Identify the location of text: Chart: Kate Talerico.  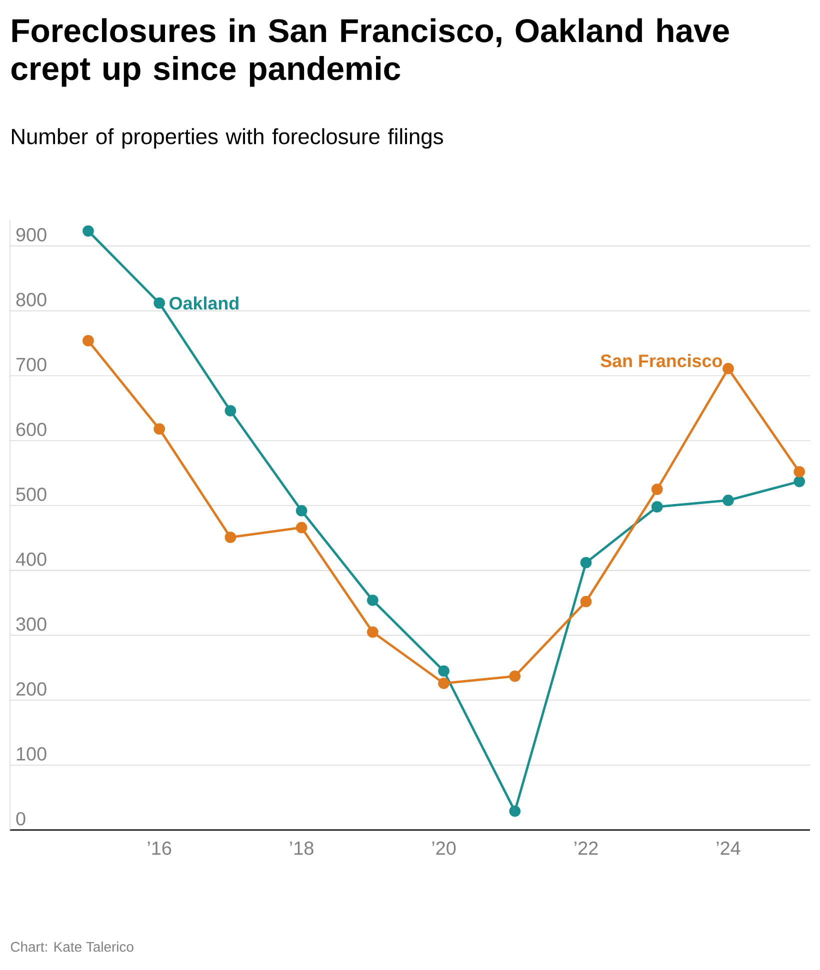
(72, 947).